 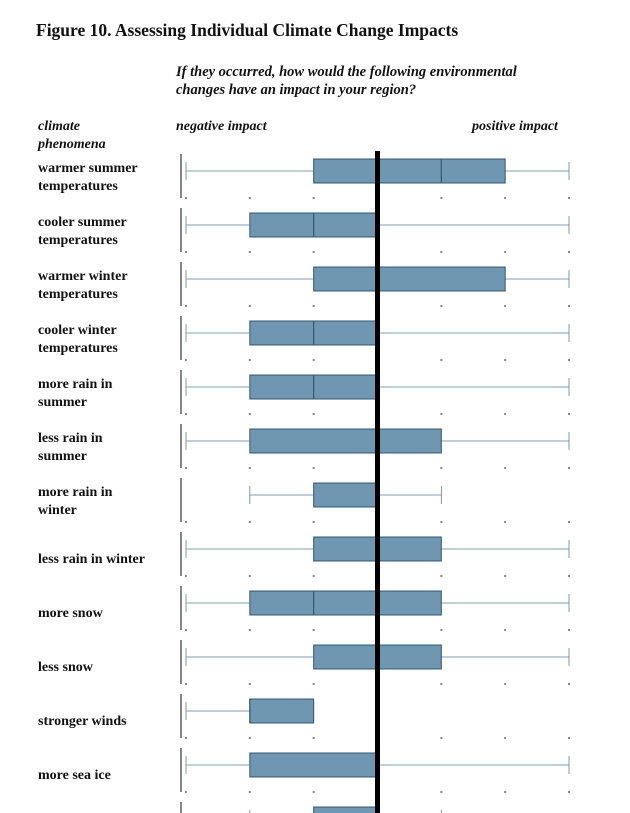 I want to click on row-label: less snow, so click(x=66, y=667).